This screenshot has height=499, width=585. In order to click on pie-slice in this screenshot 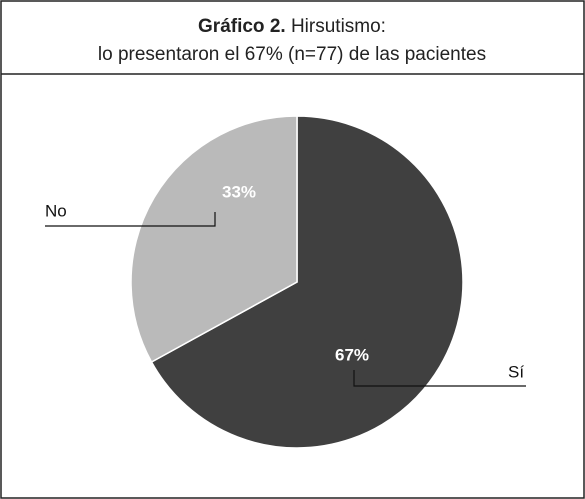, I will do `click(214, 239)`.